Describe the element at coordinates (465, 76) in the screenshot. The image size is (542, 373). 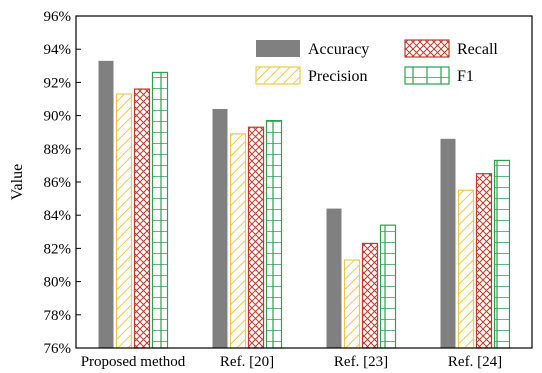
I see `legend-label-f1: F1` at that location.